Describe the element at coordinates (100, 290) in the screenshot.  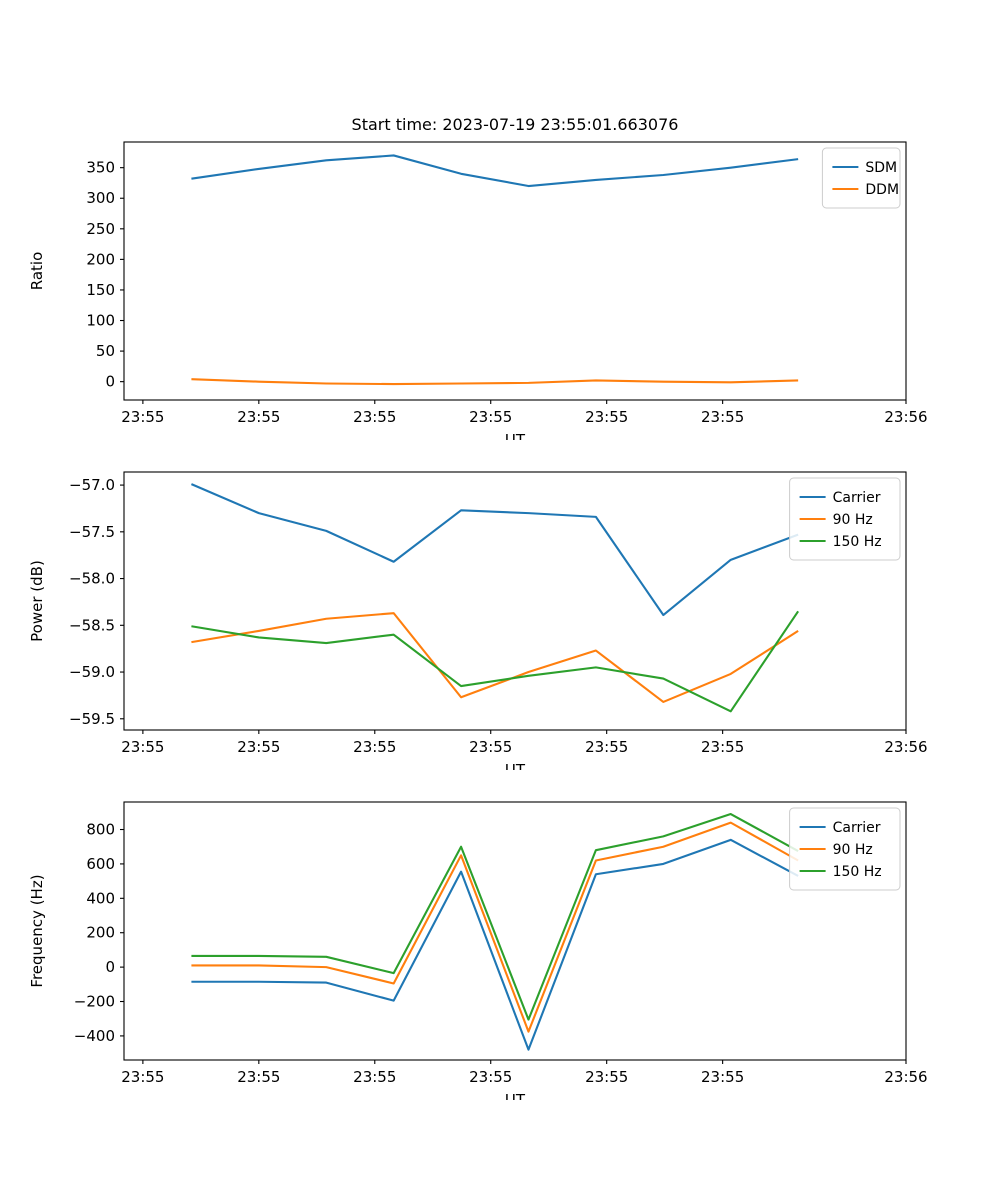
I see `y-tick-label: 150` at that location.